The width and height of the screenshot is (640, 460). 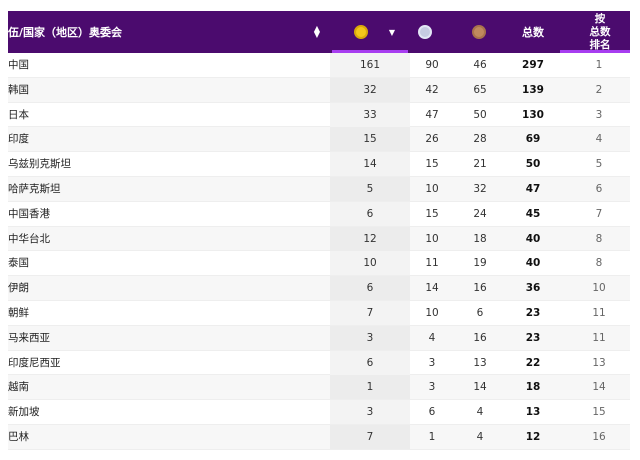 I want to click on bronze-count: 21, so click(x=480, y=164).